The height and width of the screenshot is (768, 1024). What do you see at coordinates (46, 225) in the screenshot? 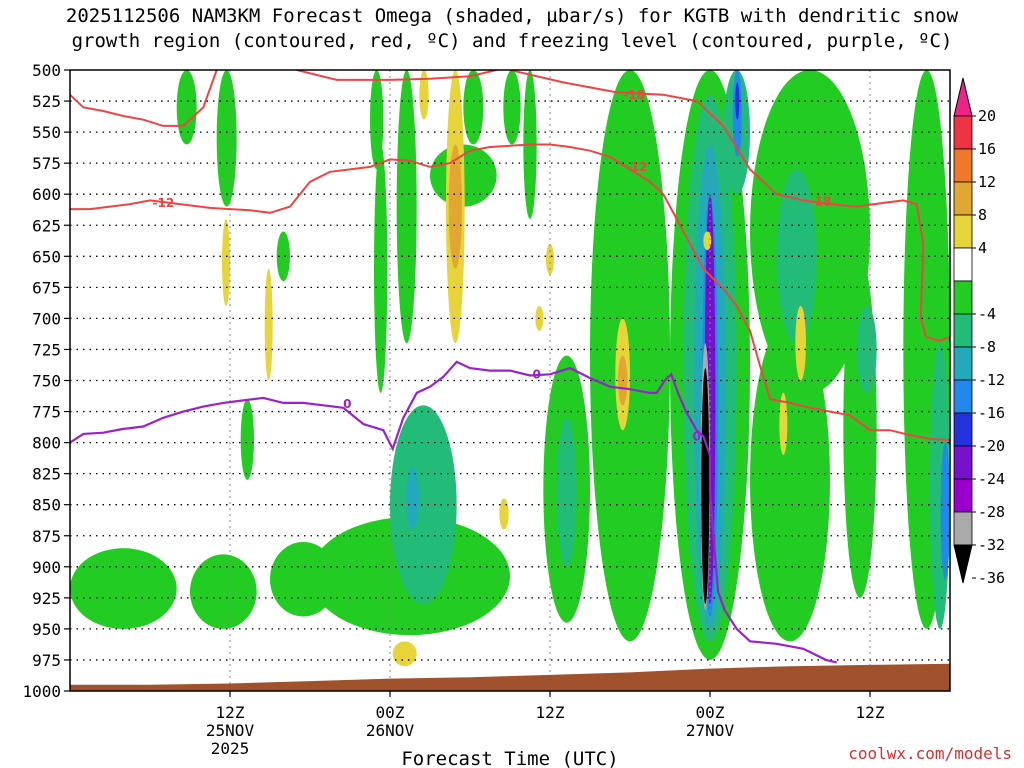
I see `y-tick-label: 625` at bounding box center [46, 225].